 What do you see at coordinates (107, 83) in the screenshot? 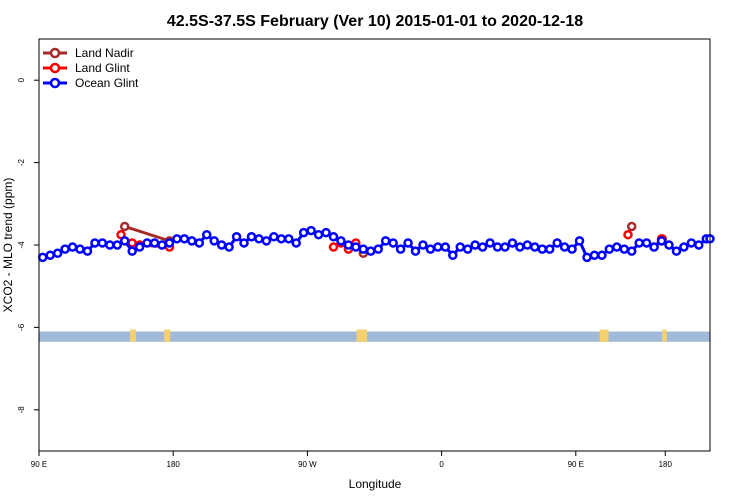
I see `legend-label: Ocean Glint` at bounding box center [107, 83].